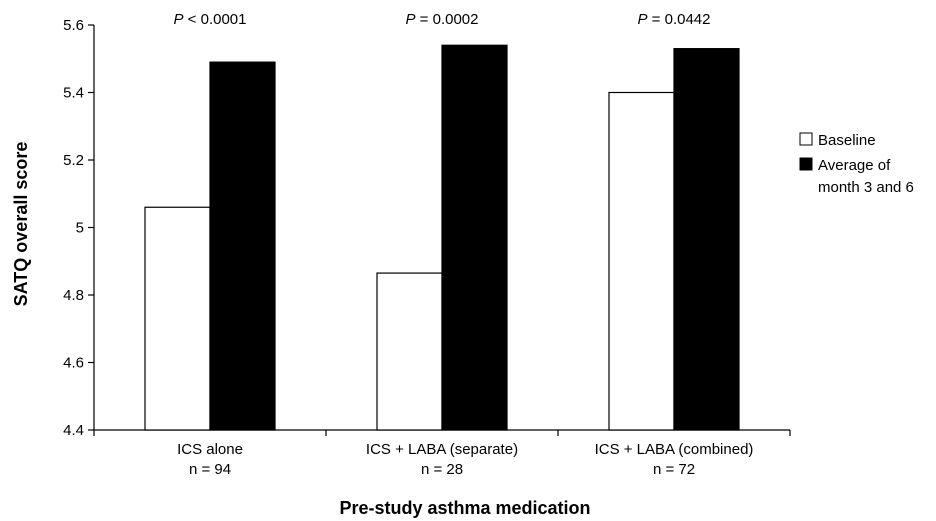 The height and width of the screenshot is (521, 936). I want to click on x-axis-title: Pre-study asthma medication, so click(464, 508).